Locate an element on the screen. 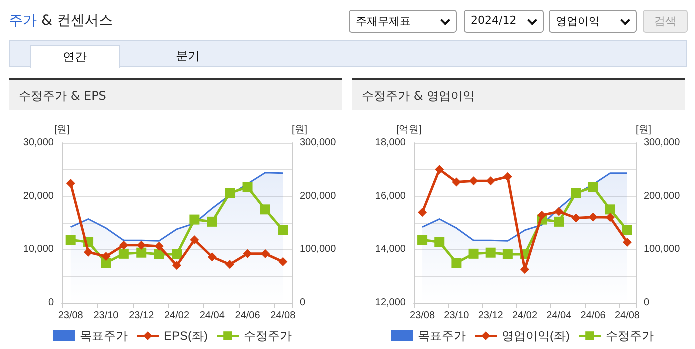  y-axis-title: [억원] is located at coordinates (409, 130).